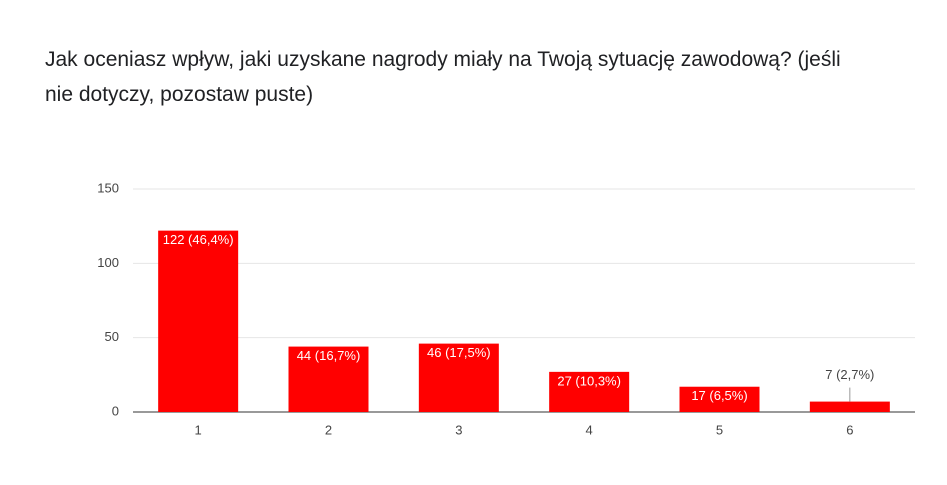 The width and height of the screenshot is (947, 485). I want to click on y-tick-label: 150, so click(108, 187).